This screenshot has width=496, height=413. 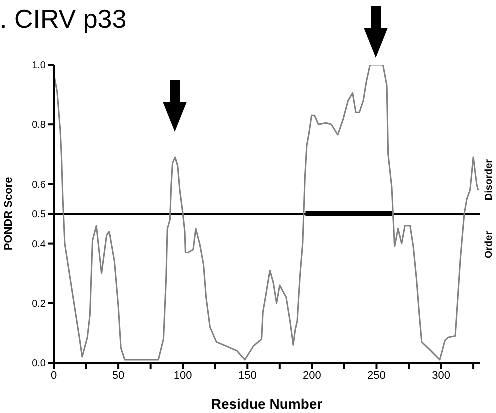 What do you see at coordinates (63, 19) in the screenshot?
I see `chart-title: . CIRV p33` at bounding box center [63, 19].